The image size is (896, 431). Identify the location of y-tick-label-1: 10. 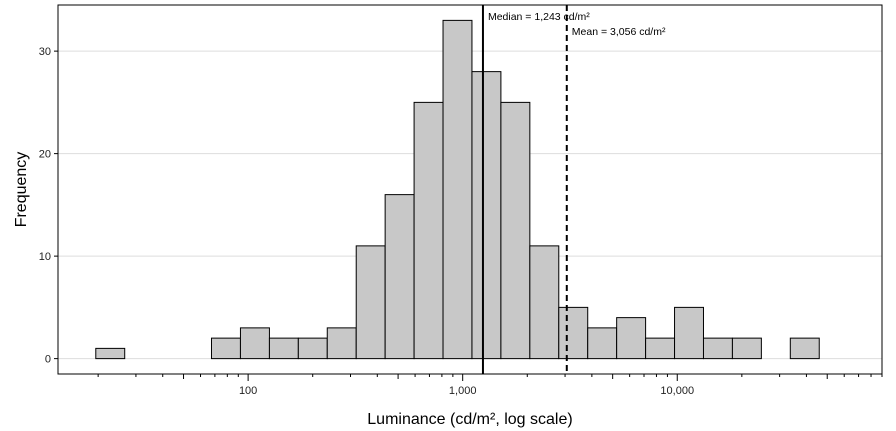
(45, 257).